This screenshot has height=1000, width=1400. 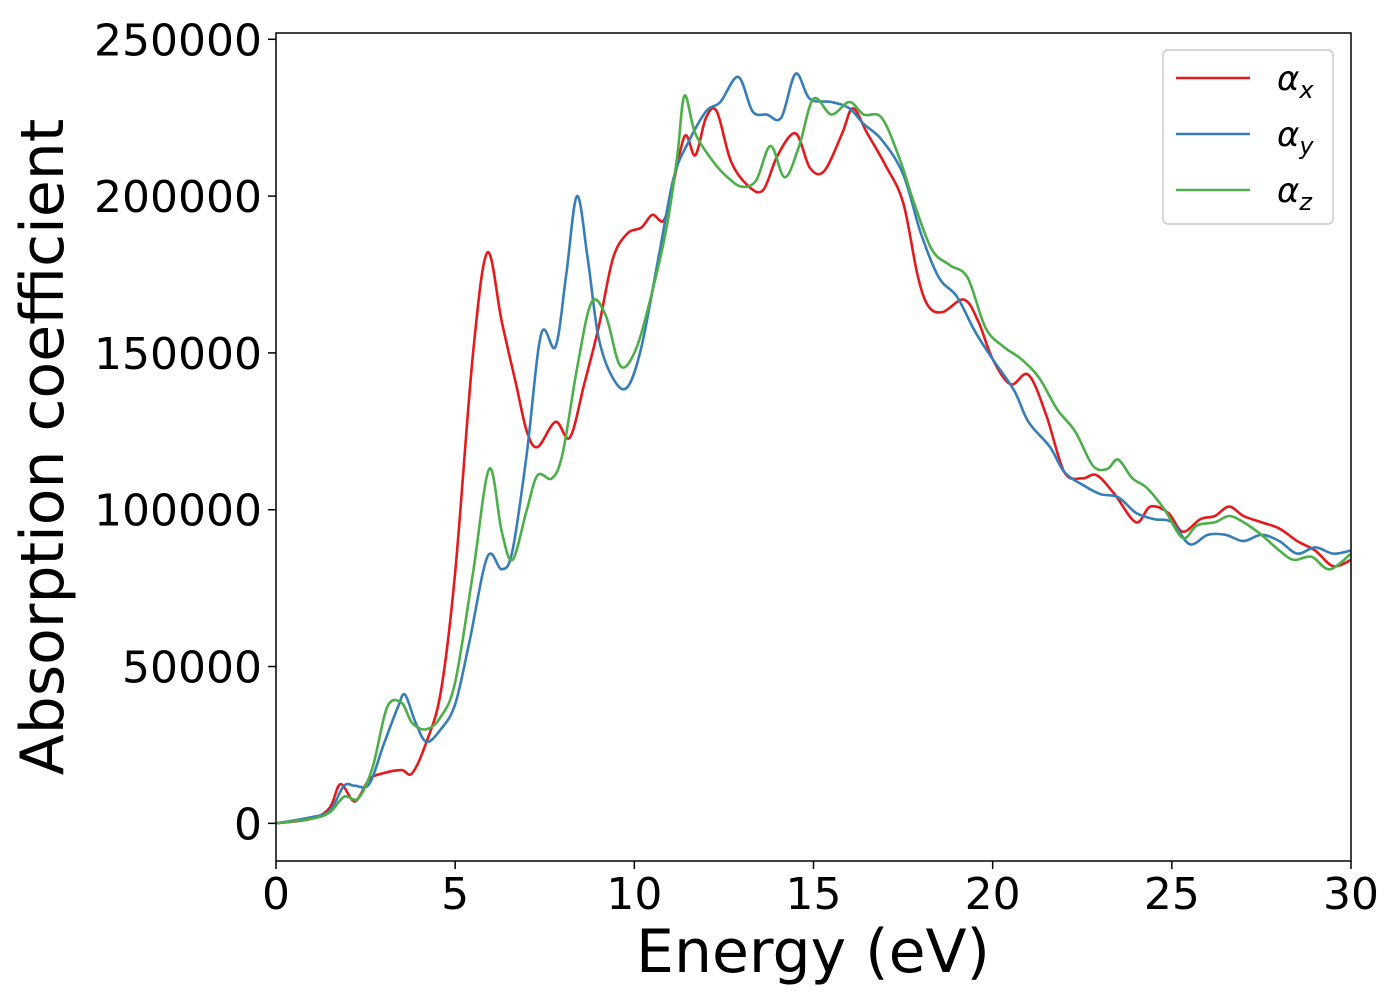 I want to click on legend-label-x: αx, so click(x=1295, y=81).